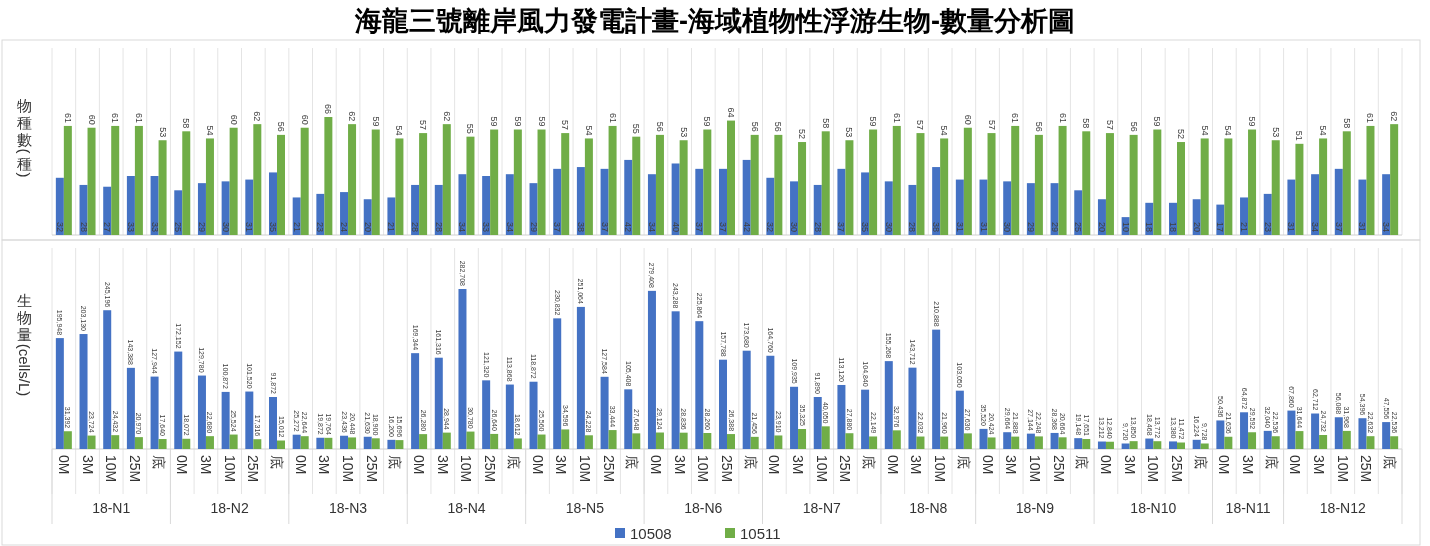 This screenshot has width=1430, height=546. Describe the element at coordinates (1275, 132) in the screenshot. I see `data-label: 53` at that location.